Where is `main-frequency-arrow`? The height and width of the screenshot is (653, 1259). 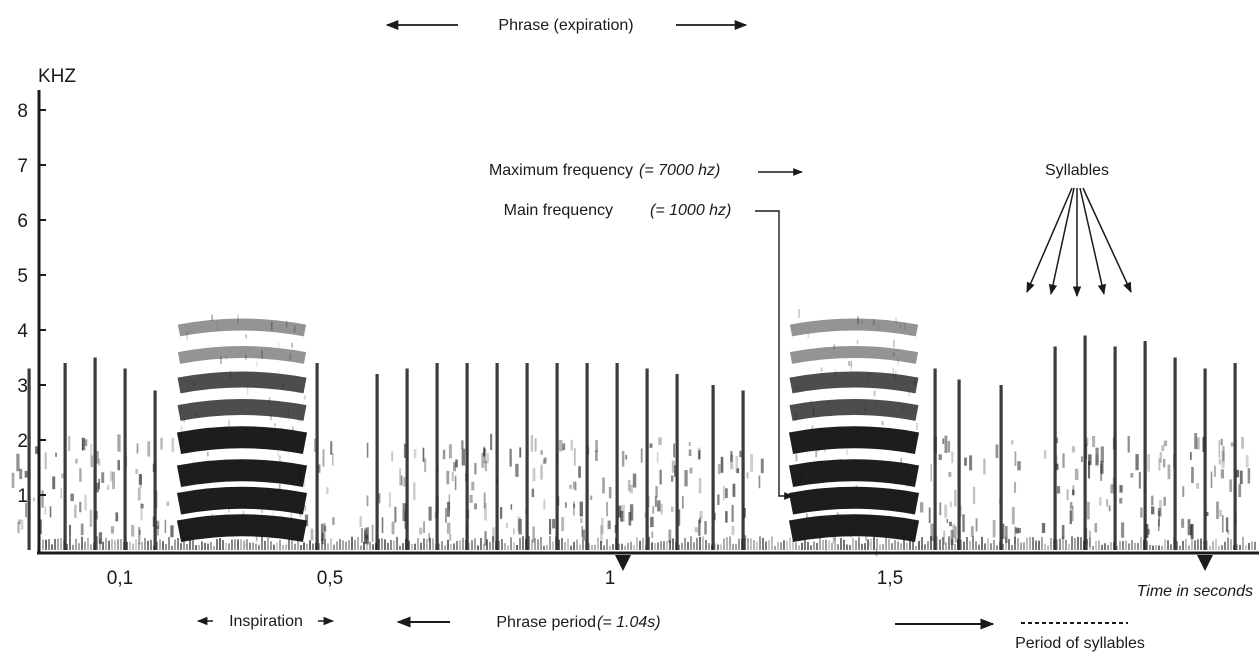
main-frequency-arrow is located at coordinates (774, 355).